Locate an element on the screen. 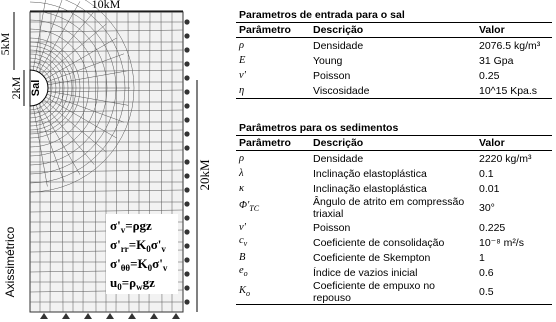 This screenshot has width=556, height=322. subscript: rr is located at coordinates (125, 249).